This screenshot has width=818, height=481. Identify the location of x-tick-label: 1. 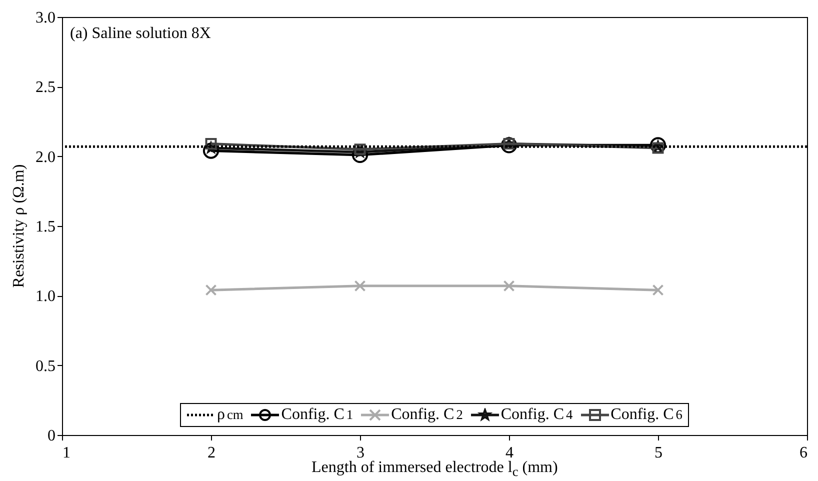
(66, 453).